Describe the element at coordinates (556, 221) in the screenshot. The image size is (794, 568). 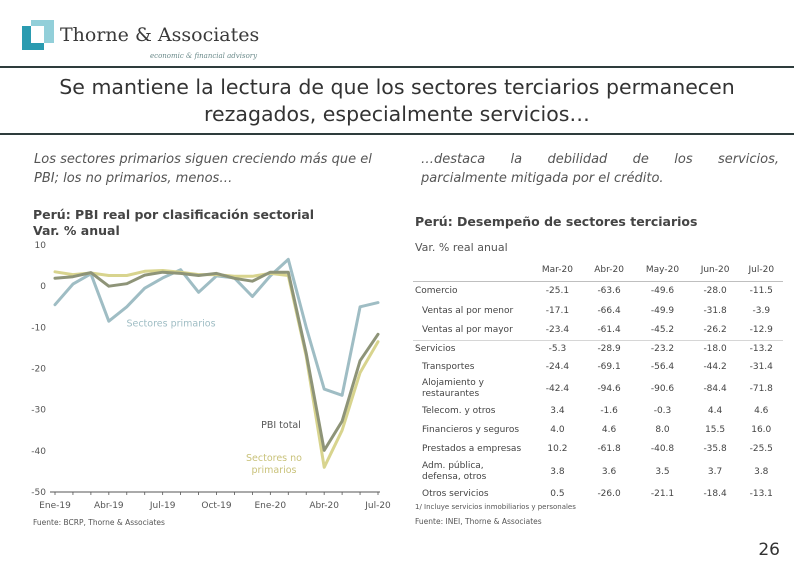
I see `right-chart-title: Perú: Desempeño de sectores terciarios` at that location.